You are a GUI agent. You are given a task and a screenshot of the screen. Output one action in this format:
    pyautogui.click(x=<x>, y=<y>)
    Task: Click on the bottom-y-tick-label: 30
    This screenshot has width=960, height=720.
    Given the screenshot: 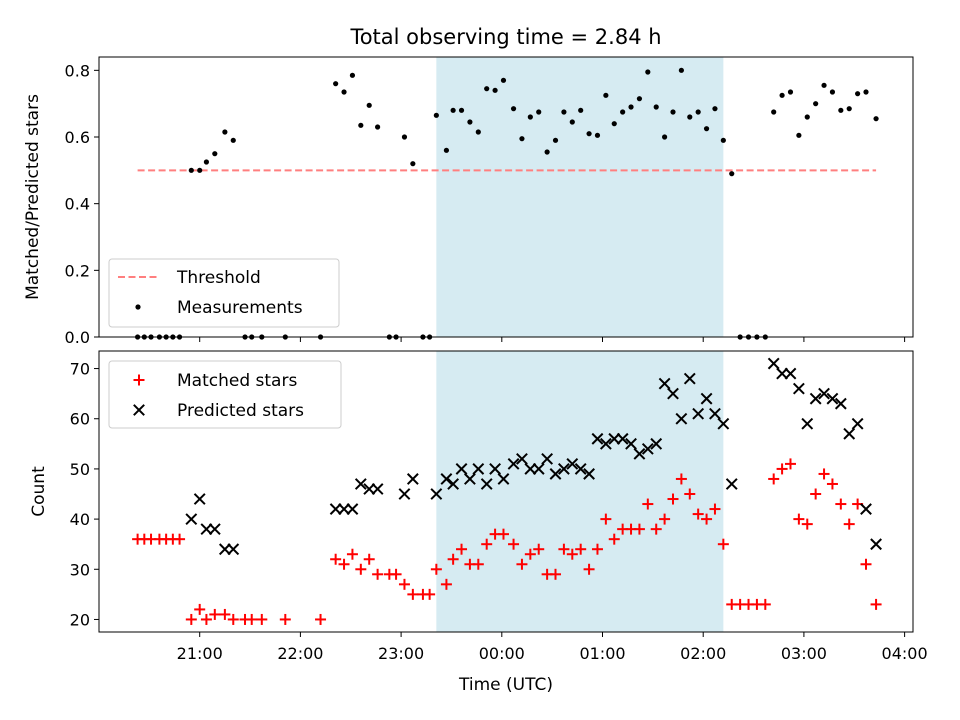 What is the action you would take?
    pyautogui.click(x=80, y=569)
    